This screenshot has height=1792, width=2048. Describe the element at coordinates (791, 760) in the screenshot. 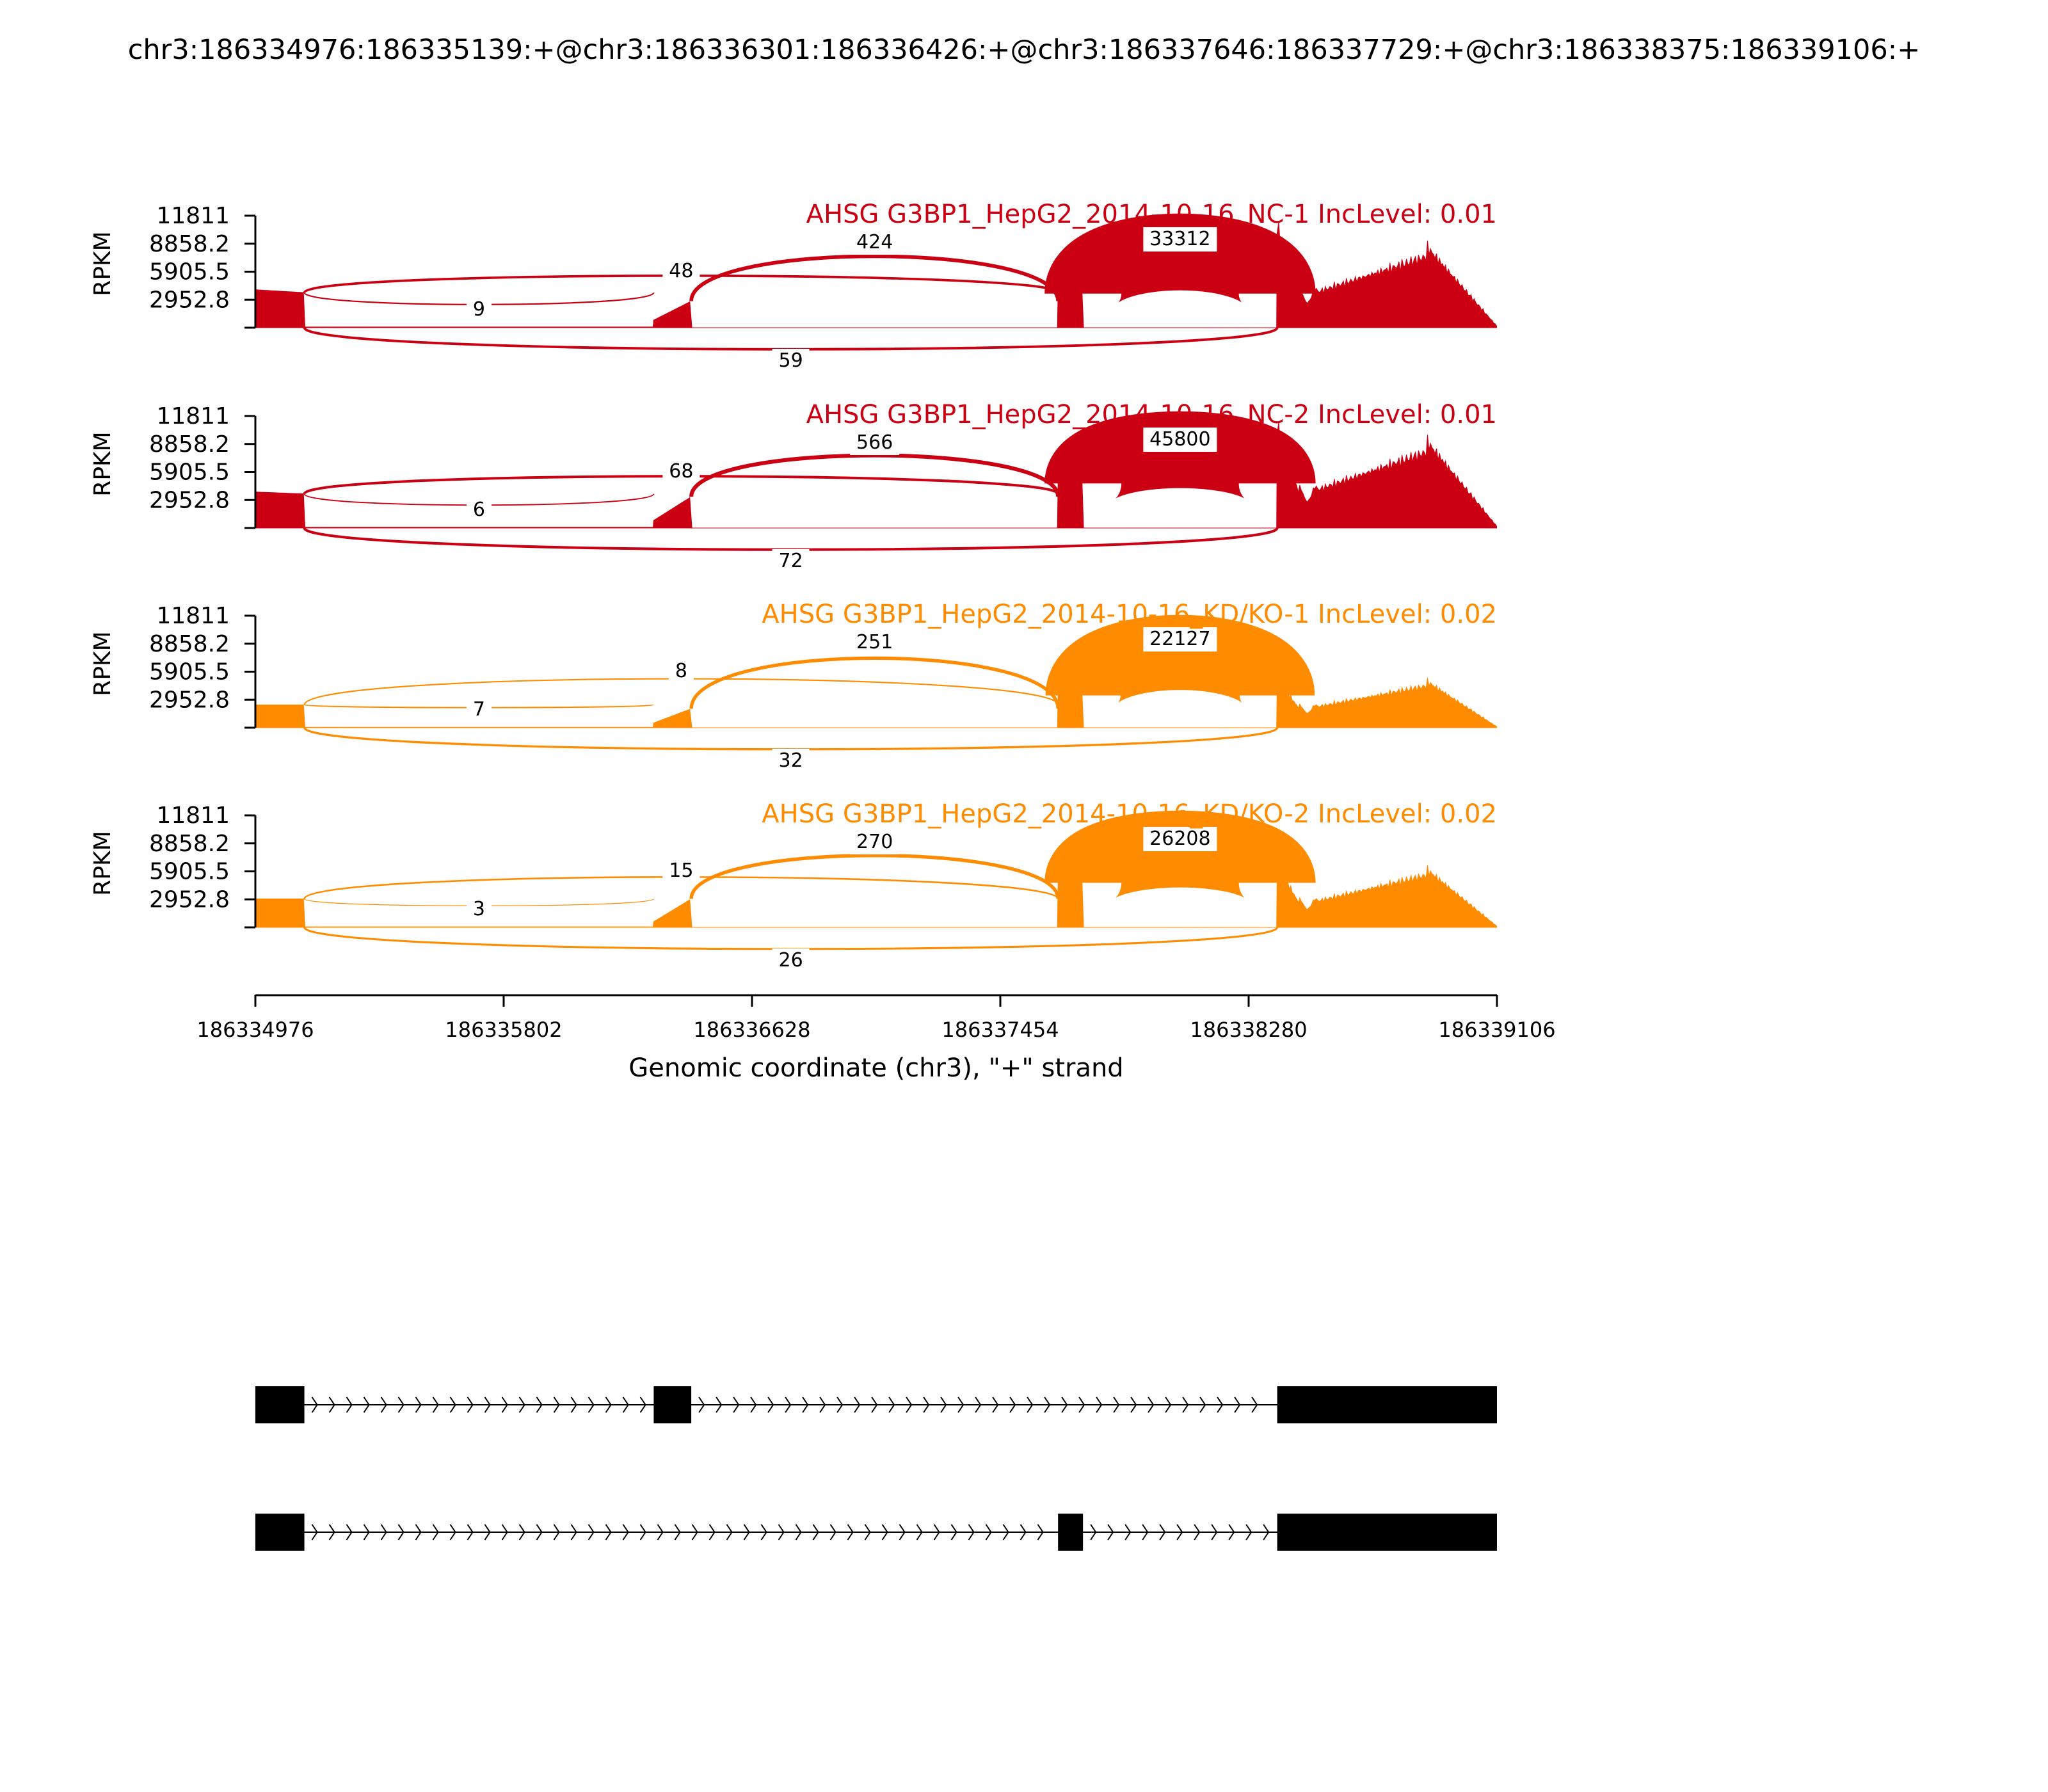

I see `junction-count-label: 32` at that location.